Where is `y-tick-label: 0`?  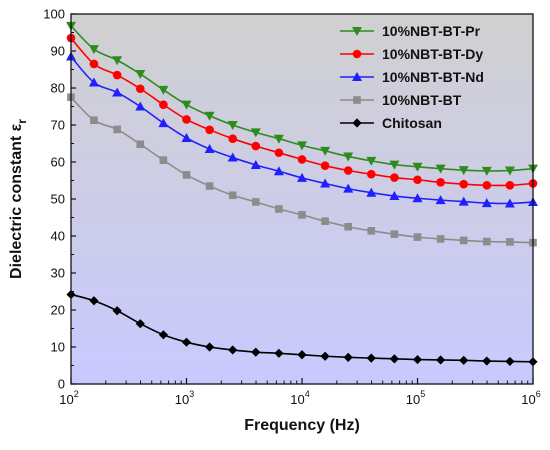 y-tick-label: 0 is located at coordinates (61, 384).